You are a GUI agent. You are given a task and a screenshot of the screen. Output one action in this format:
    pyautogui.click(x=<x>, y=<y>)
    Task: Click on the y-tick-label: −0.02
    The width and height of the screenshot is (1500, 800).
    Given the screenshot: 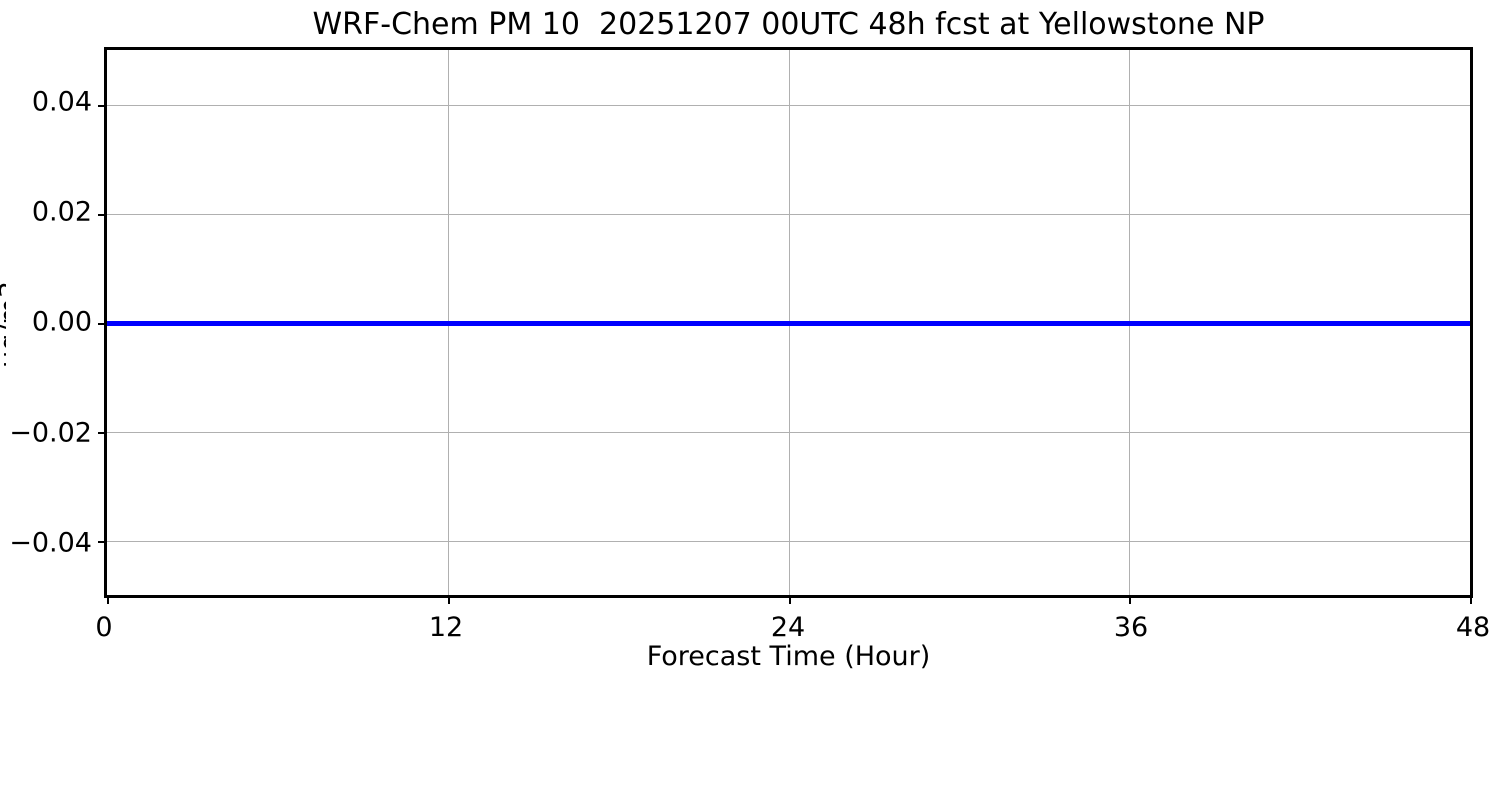 What is the action you would take?
    pyautogui.click(x=50, y=433)
    